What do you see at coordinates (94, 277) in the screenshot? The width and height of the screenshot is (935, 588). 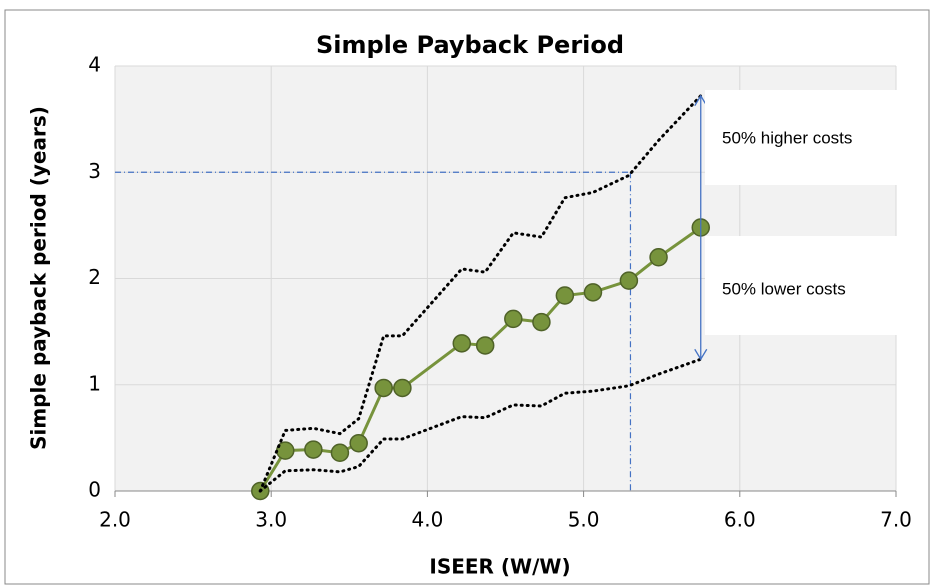 I see `y-tick-label: 2` at bounding box center [94, 277].